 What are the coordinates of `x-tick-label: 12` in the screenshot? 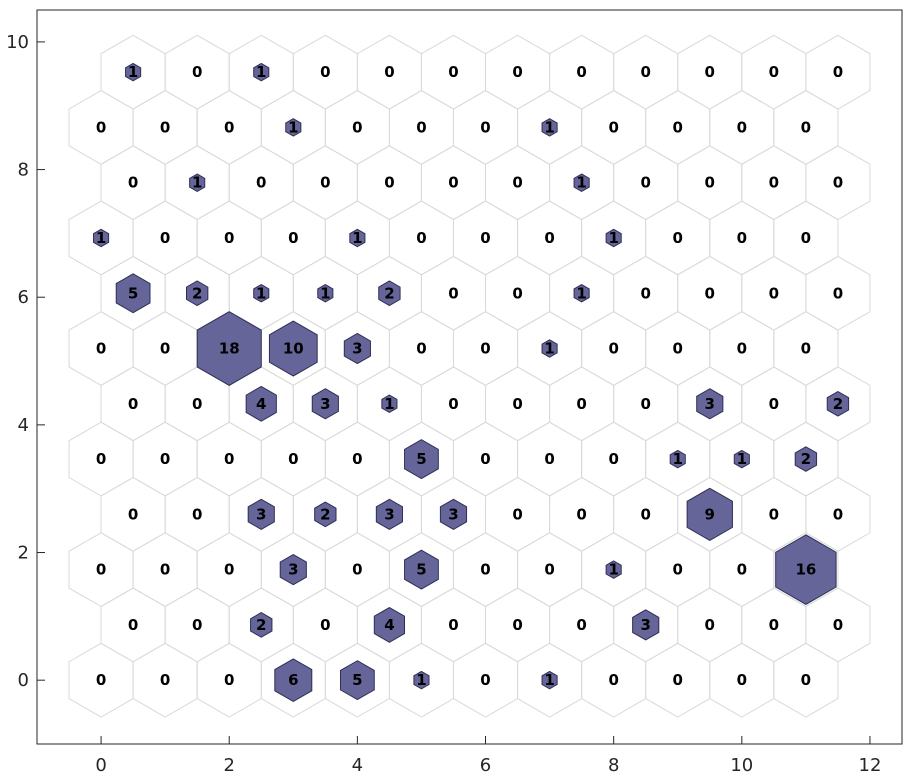 It's located at (870, 765).